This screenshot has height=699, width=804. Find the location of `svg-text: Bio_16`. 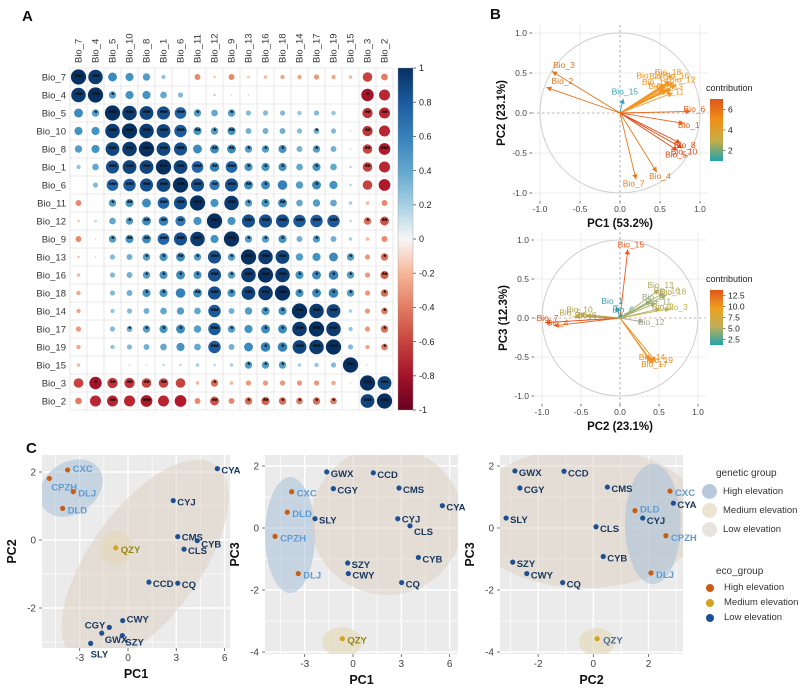

svg-text: Bio_16 is located at coordinates (266, 48).